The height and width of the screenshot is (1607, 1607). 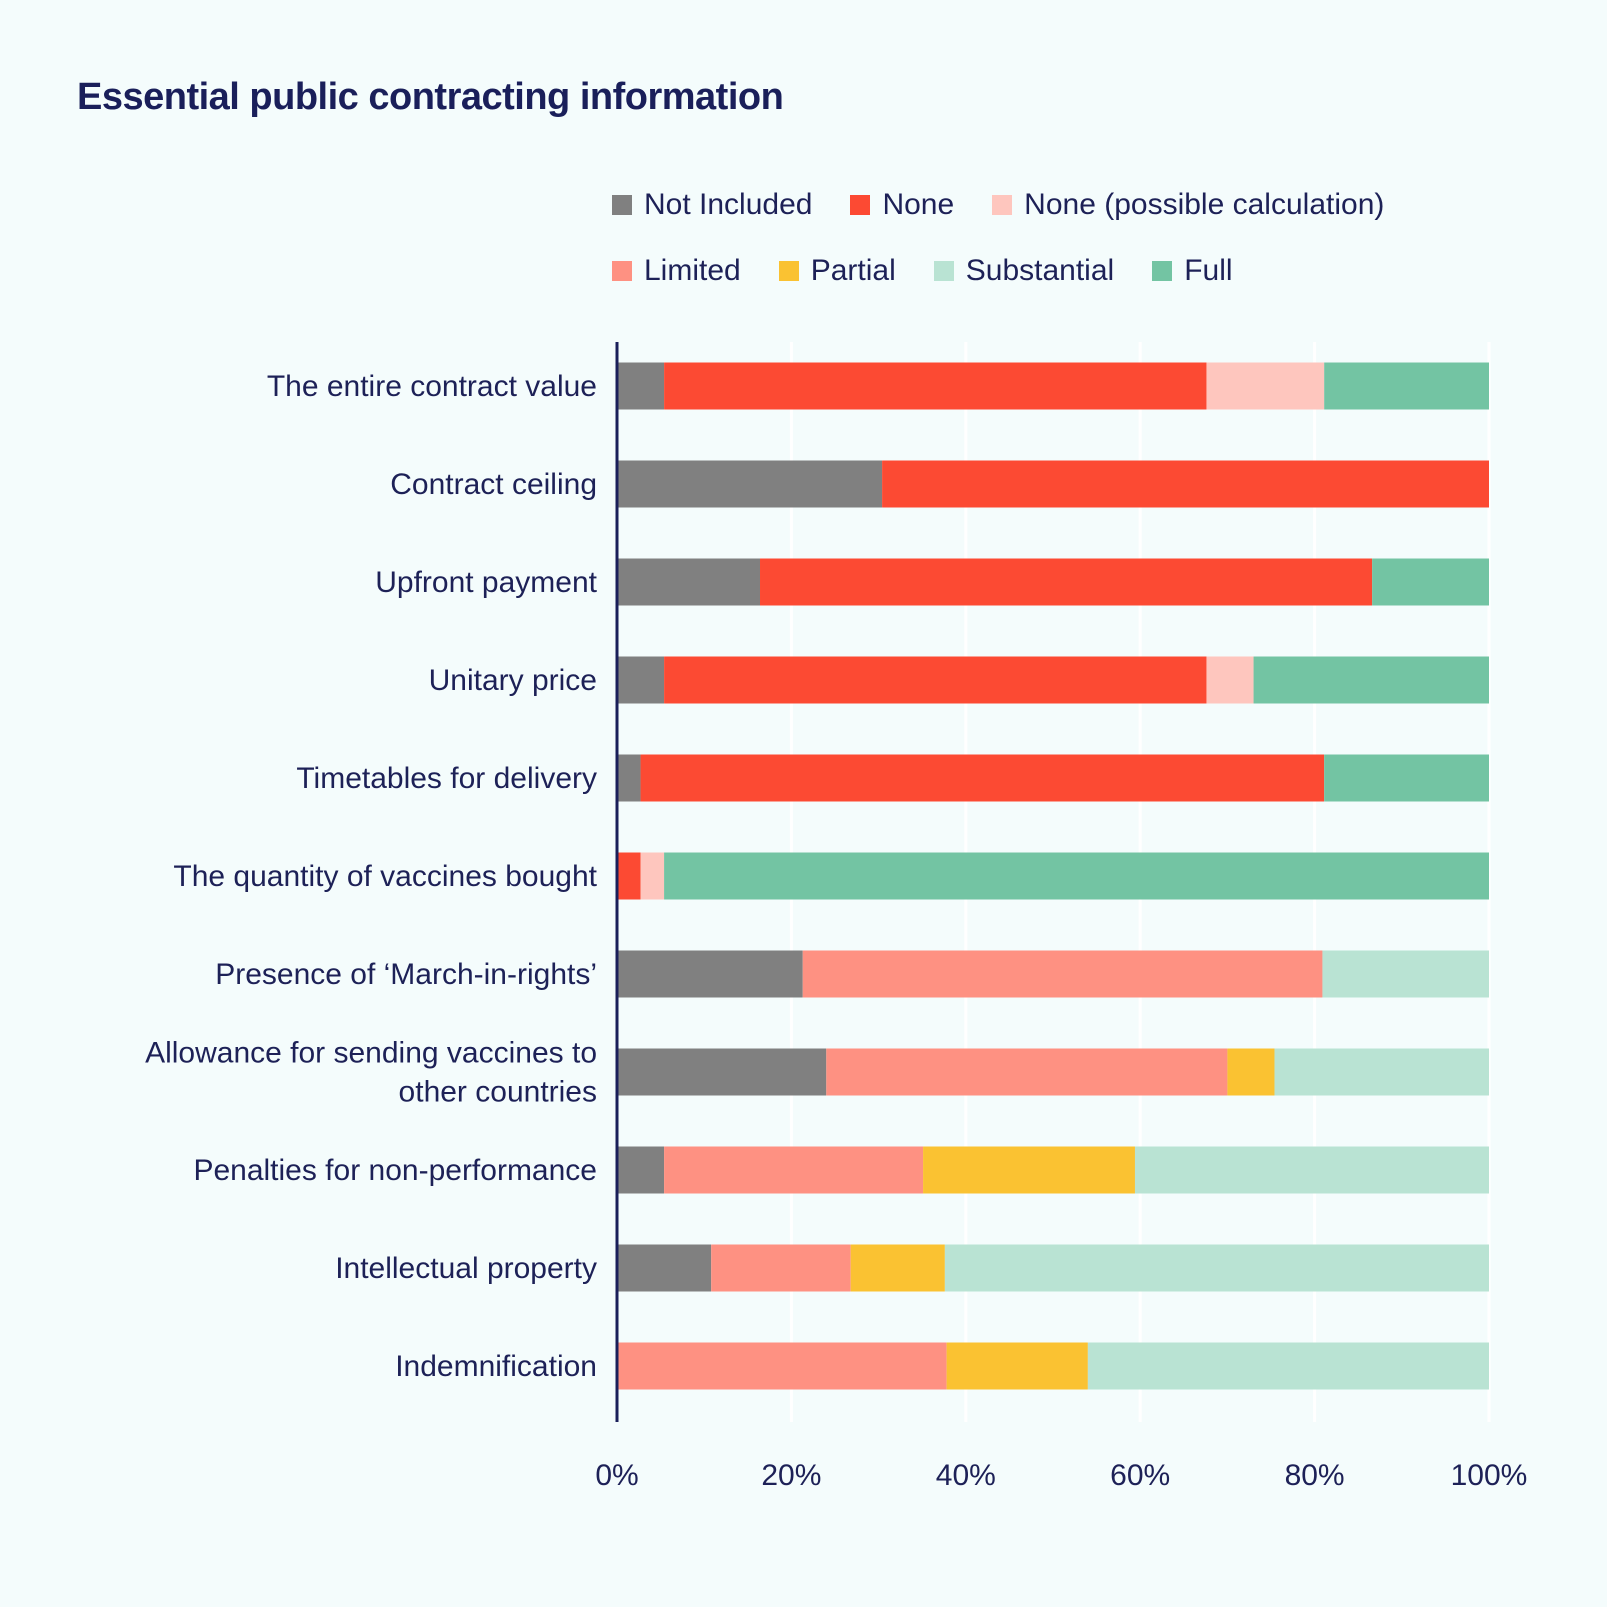 What do you see at coordinates (982, 778) in the screenshot?
I see `bar-none-timetables-for-delivery` at bounding box center [982, 778].